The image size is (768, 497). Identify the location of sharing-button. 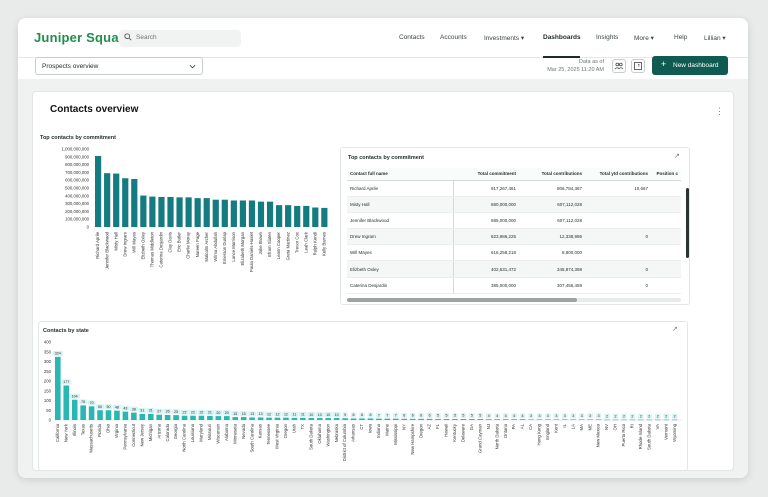
(619, 66).